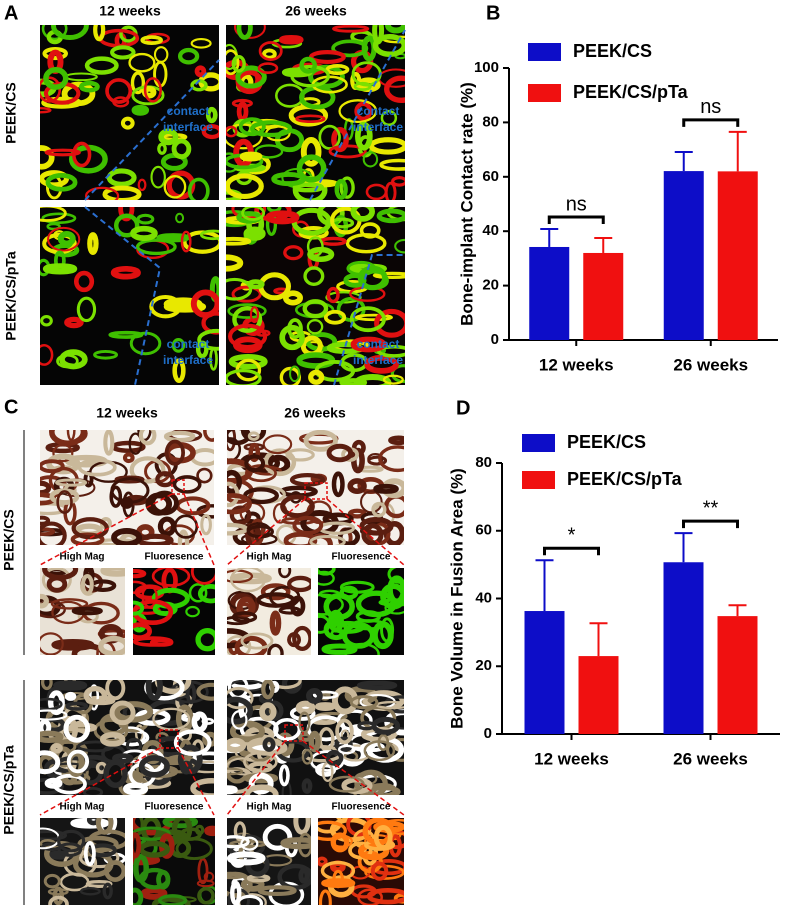  What do you see at coordinates (571, 758) in the screenshot?
I see `x-tick-label: 12 weeks` at bounding box center [571, 758].